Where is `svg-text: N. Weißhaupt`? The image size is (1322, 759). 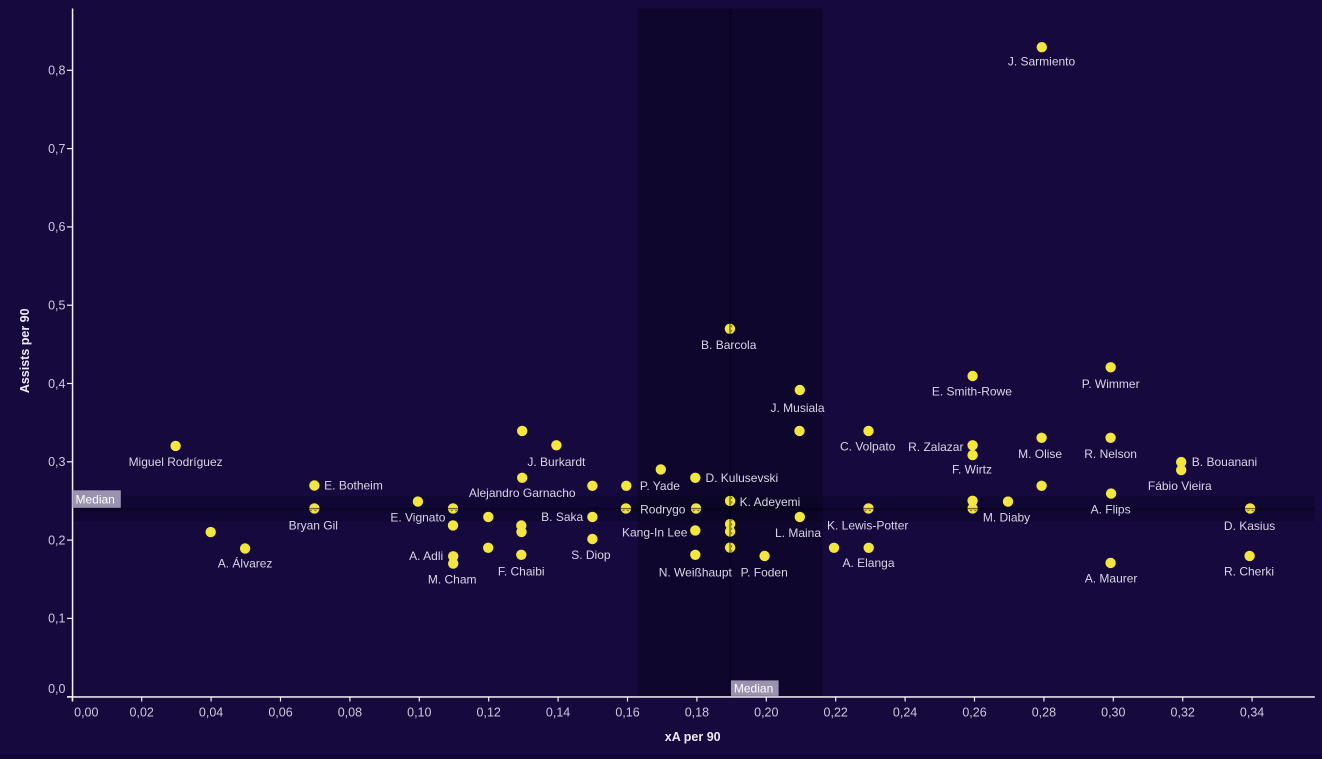 svg-text: N. Weißhaupt is located at coordinates (696, 573).